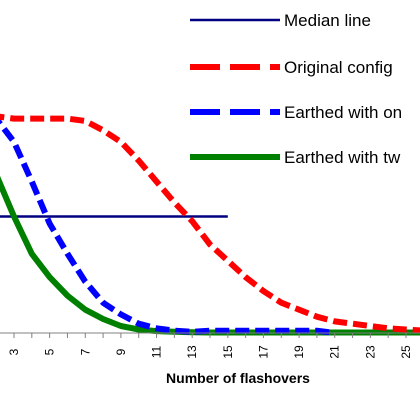  Describe the element at coordinates (335, 352) in the screenshot. I see `x-tick-label: 21` at that location.